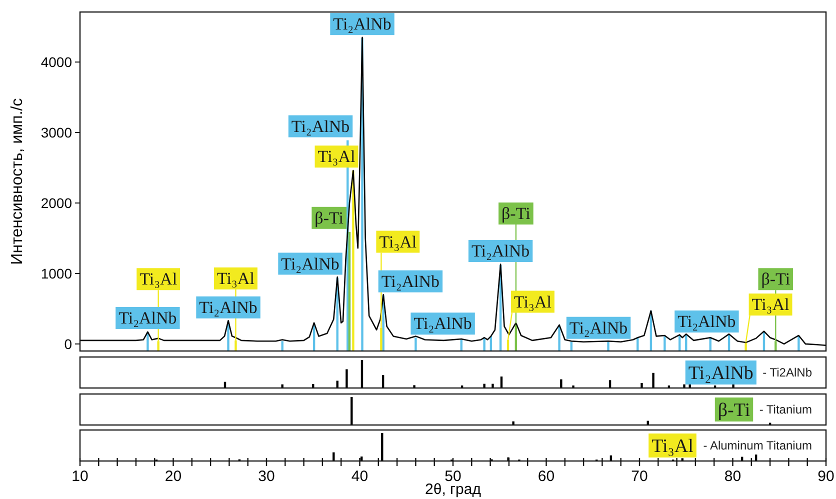  What do you see at coordinates (359, 476) in the screenshot?
I see `x-tick-label: 40` at bounding box center [359, 476].